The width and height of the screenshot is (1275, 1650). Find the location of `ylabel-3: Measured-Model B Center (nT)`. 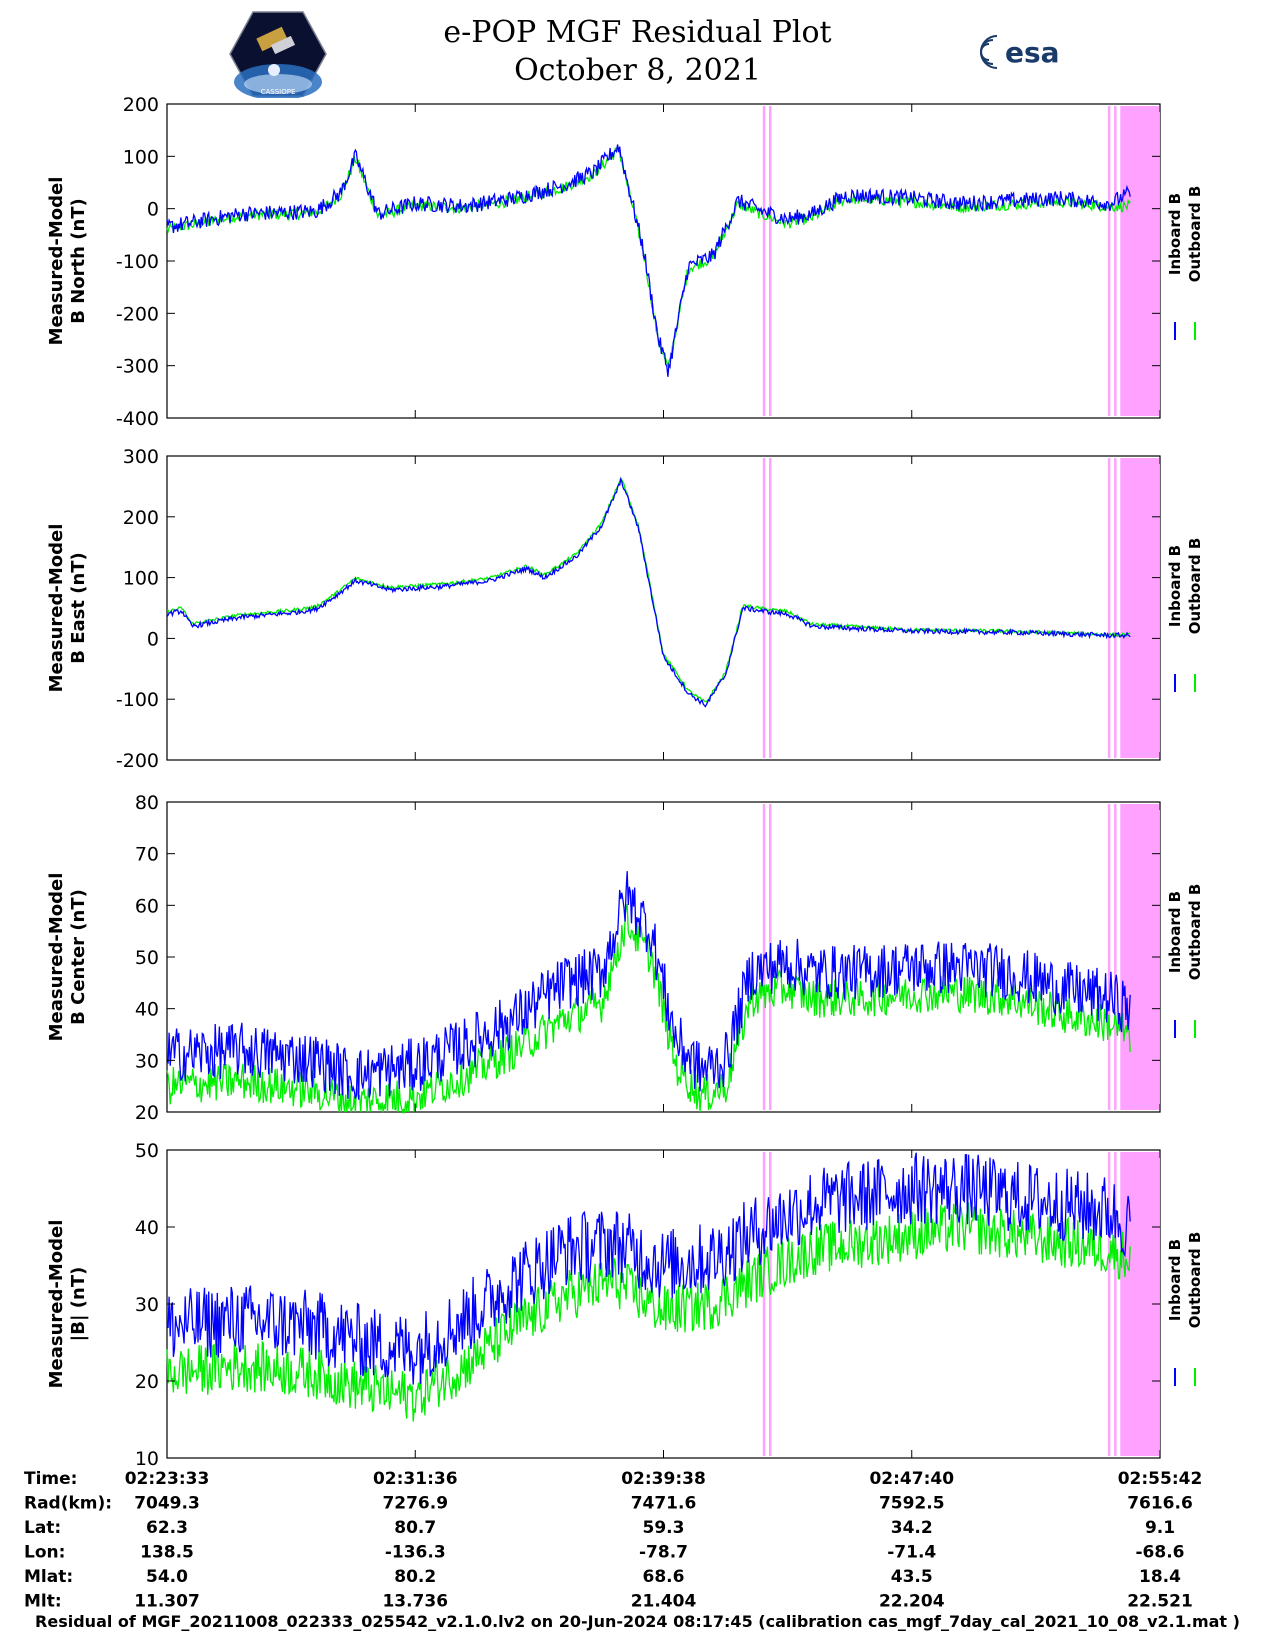

ylabel-3: Measured-Model B Center (nT) is located at coordinates (67, 957).